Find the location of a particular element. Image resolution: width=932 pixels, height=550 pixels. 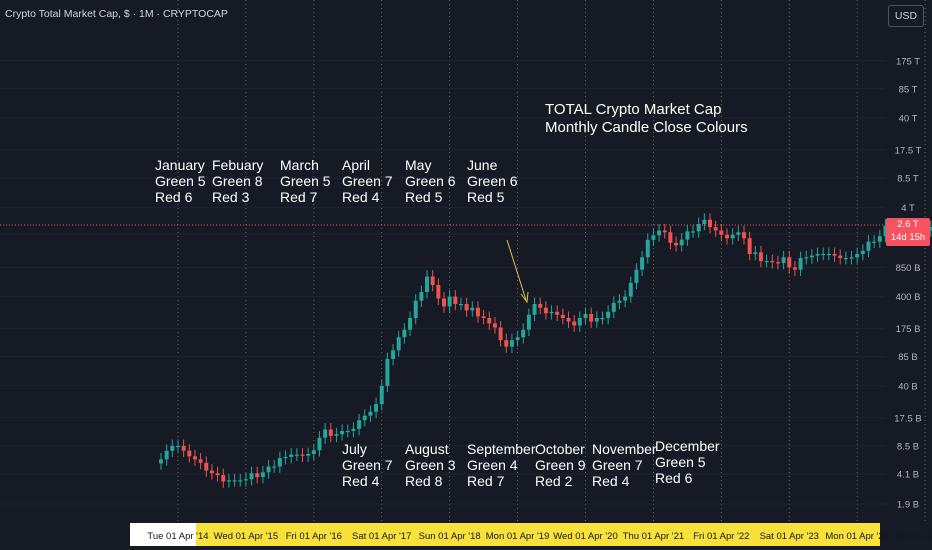

annotation-month: July is located at coordinates (354, 449).